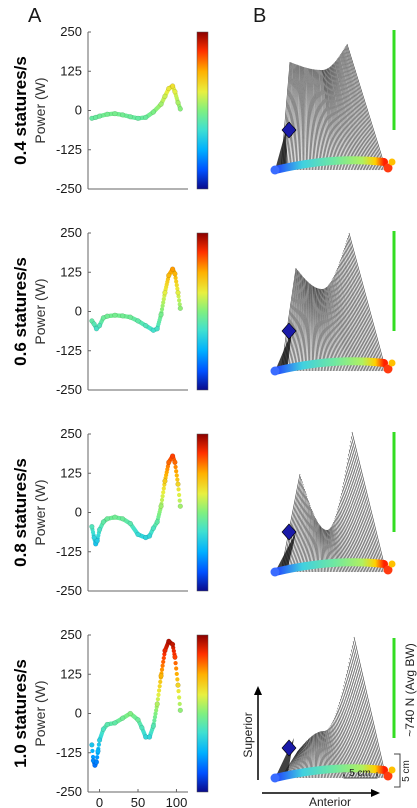 This screenshot has width=417, height=808. What do you see at coordinates (136, 299) in the screenshot?
I see `power-series` at bounding box center [136, 299].